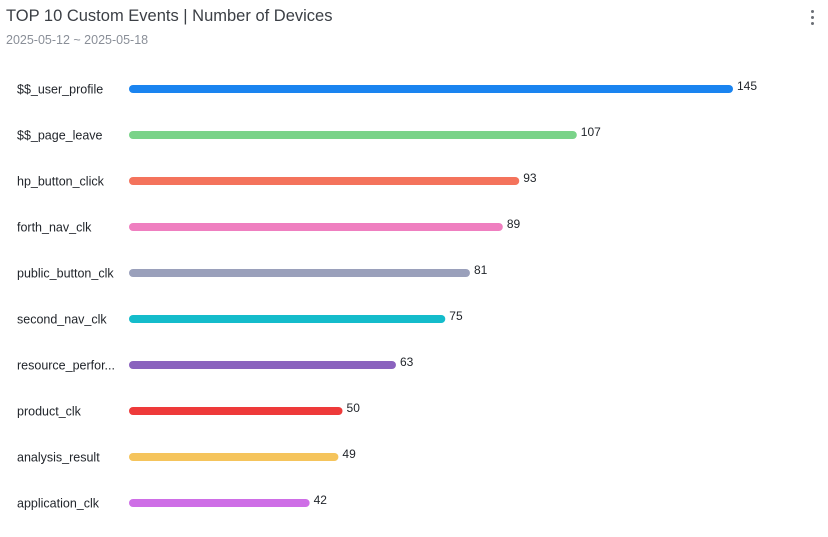 The height and width of the screenshot is (537, 828). I want to click on value-label: 75, so click(456, 316).